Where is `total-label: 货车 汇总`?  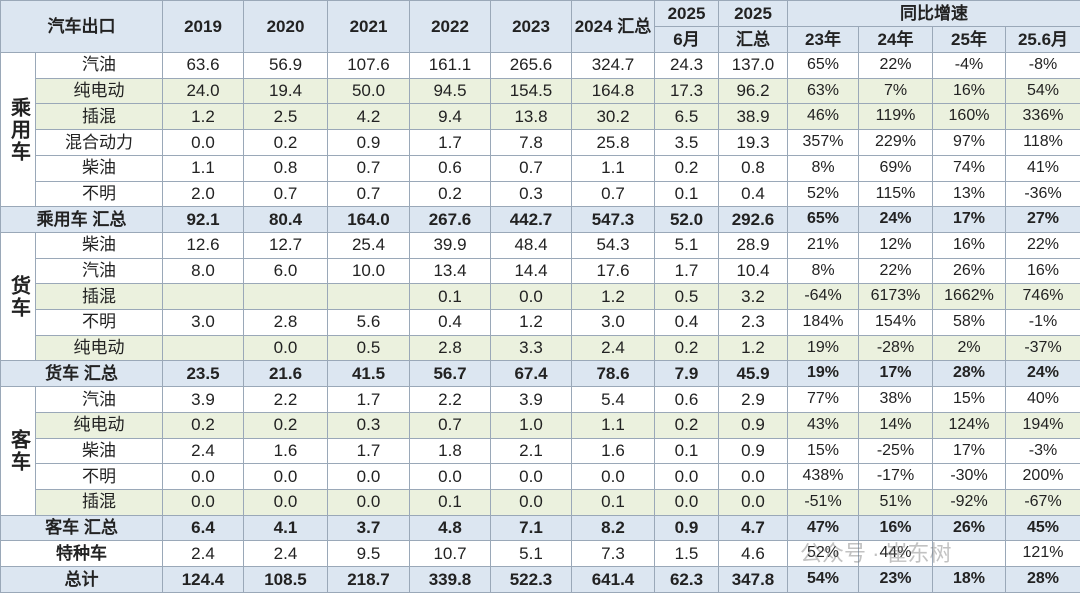 total-label: 货车 汇总 is located at coordinates (81, 374).